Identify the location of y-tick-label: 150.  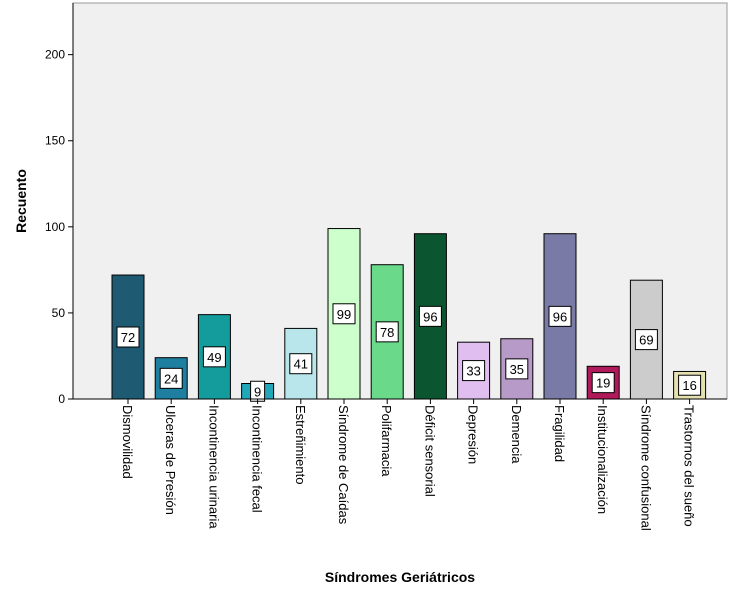
(55, 141).